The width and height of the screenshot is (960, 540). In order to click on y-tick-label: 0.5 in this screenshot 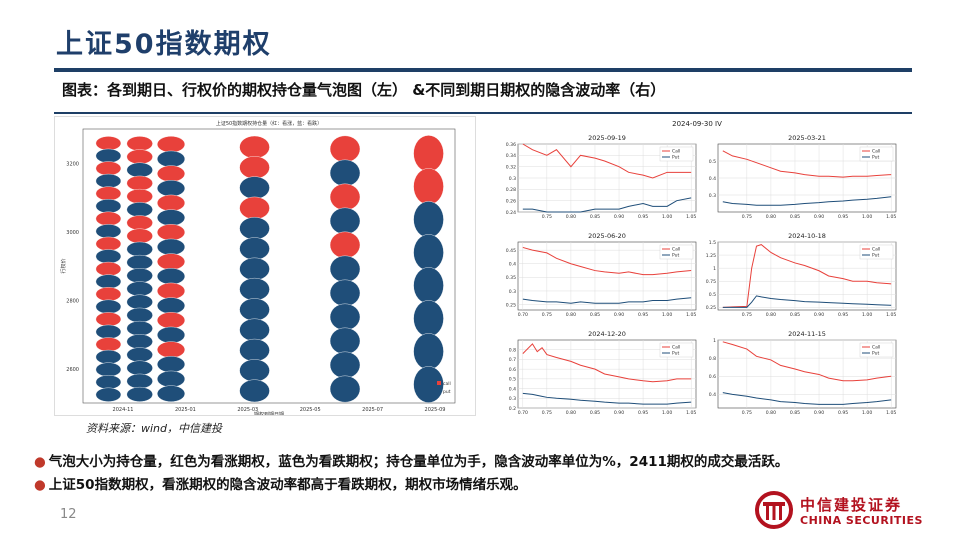, I will do `click(712, 295)`.